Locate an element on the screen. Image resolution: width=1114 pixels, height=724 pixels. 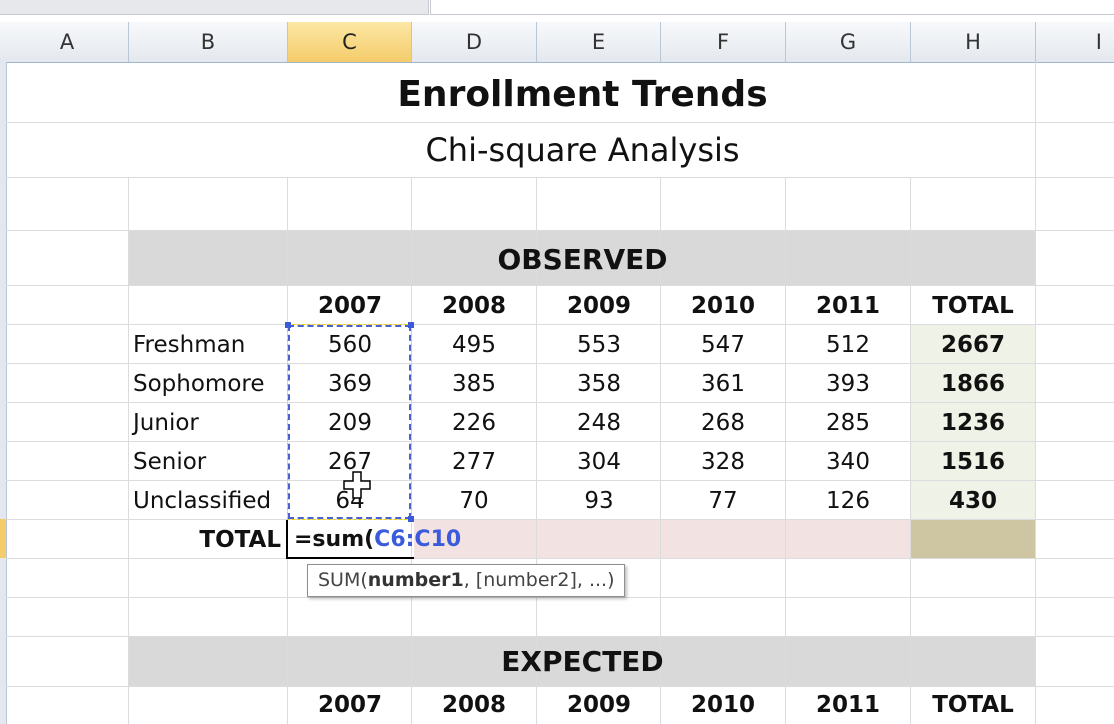
column-header-h: H is located at coordinates (973, 42).